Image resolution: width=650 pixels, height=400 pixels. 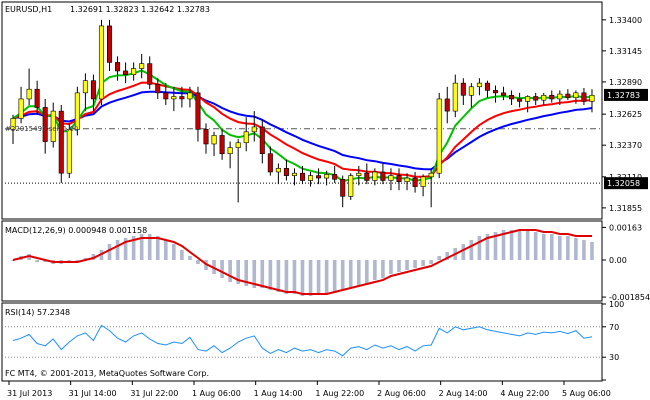 What do you see at coordinates (302, 262) in the screenshot?
I see `macd-signal-polyline` at bounding box center [302, 262].